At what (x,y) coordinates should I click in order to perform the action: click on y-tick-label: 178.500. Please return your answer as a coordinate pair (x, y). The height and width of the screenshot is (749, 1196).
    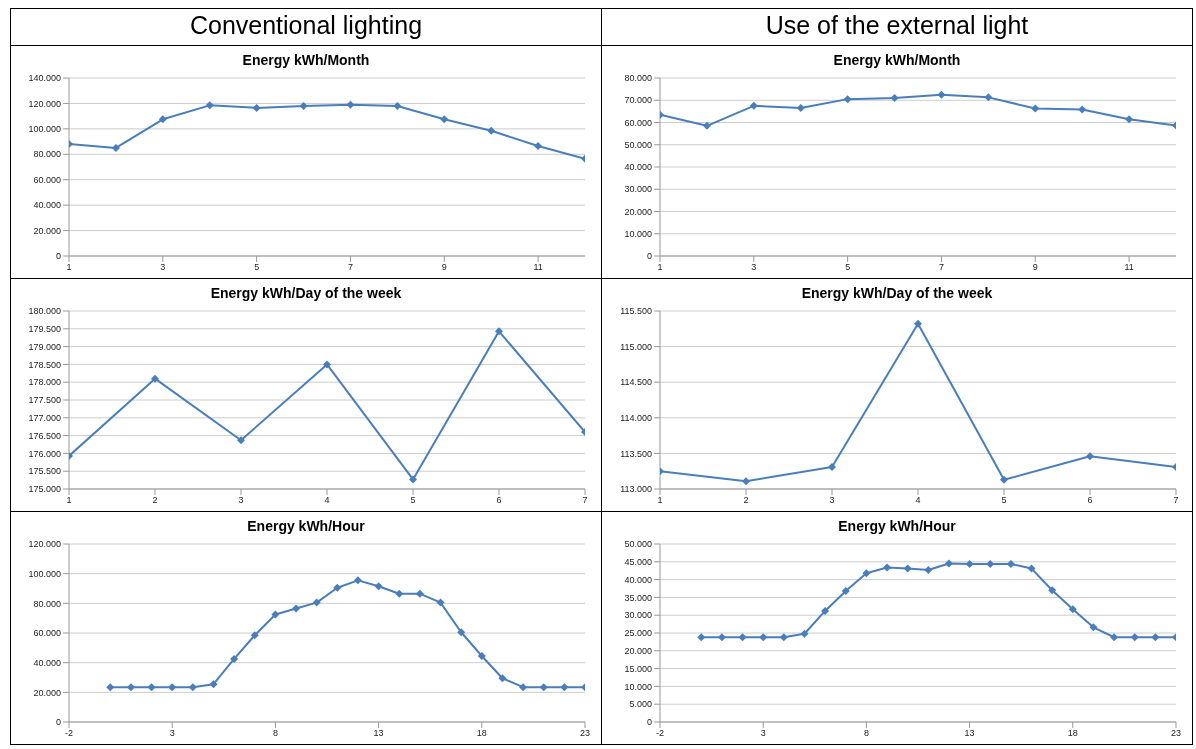
    Looking at the image, I should click on (44, 364).